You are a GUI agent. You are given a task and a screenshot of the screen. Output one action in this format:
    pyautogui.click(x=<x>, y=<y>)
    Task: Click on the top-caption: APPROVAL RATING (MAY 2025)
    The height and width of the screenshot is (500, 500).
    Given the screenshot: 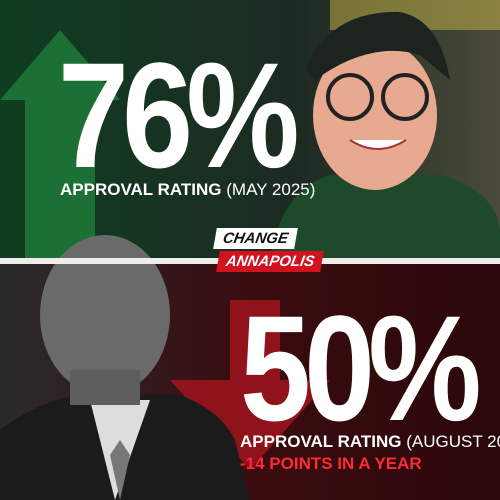 What is the action you would take?
    pyautogui.click(x=187, y=190)
    